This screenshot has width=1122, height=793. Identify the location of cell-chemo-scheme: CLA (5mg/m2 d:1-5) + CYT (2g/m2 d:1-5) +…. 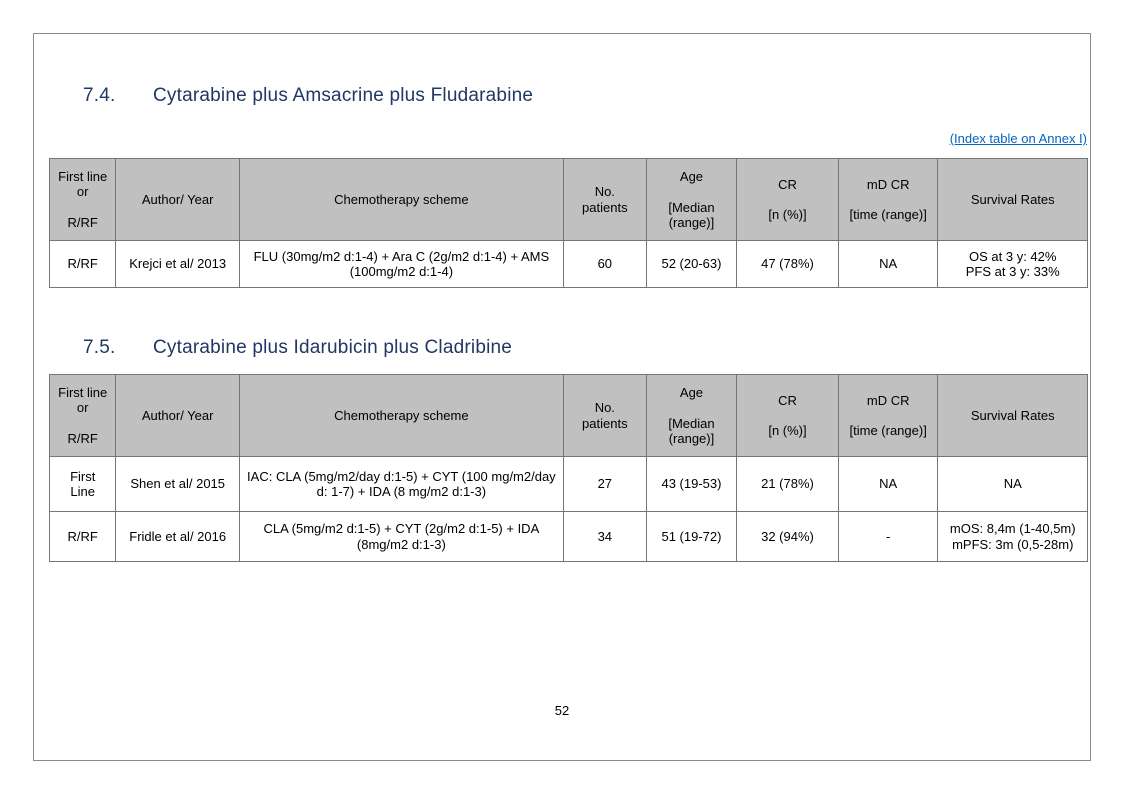
(401, 536).